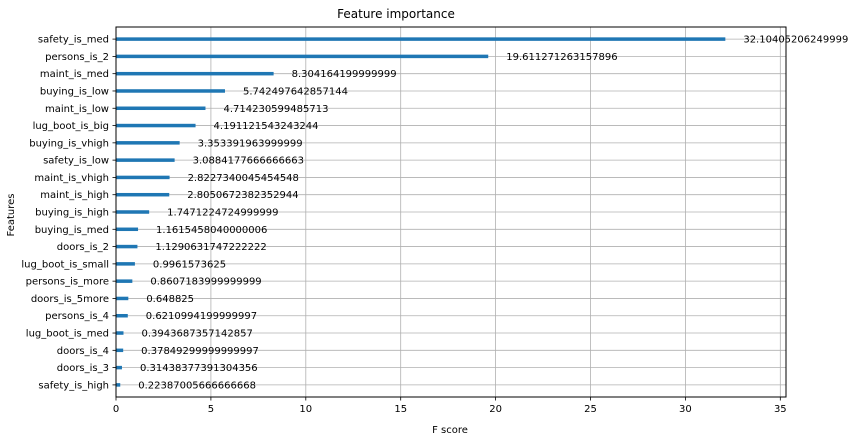  What do you see at coordinates (65, 264) in the screenshot?
I see `y-tick-label: lug_boot_is_small` at bounding box center [65, 264].